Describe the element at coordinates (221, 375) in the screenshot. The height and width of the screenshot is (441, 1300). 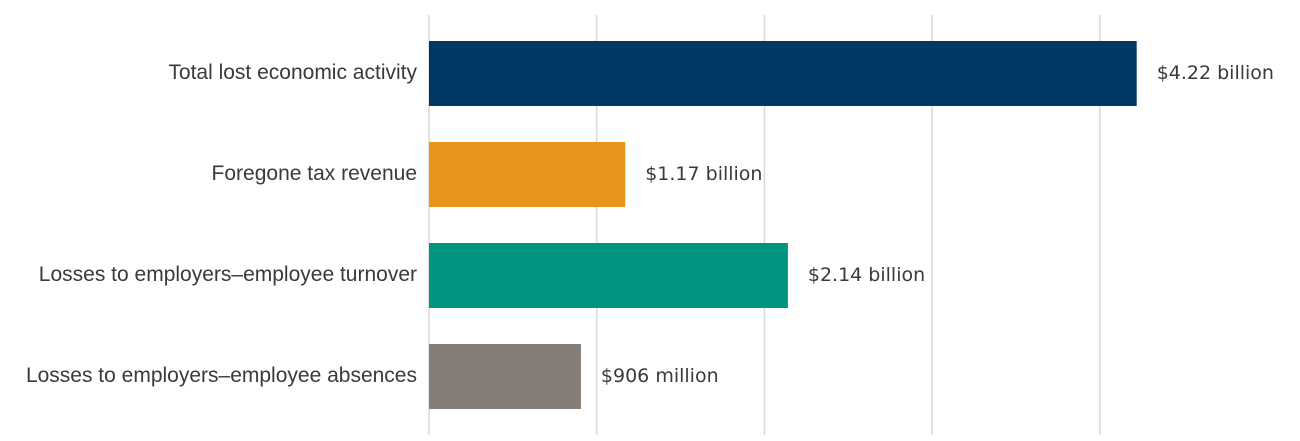
I see `category-label-3: Losses to employers–employee absences` at that location.